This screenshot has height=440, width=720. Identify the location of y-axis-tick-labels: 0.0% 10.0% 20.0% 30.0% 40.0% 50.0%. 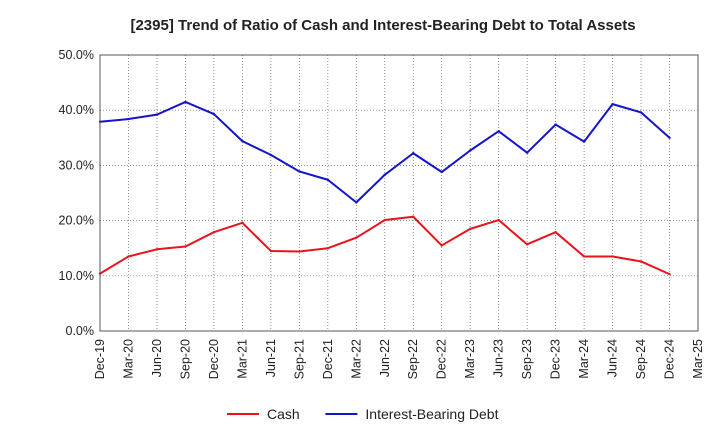
(76, 193).